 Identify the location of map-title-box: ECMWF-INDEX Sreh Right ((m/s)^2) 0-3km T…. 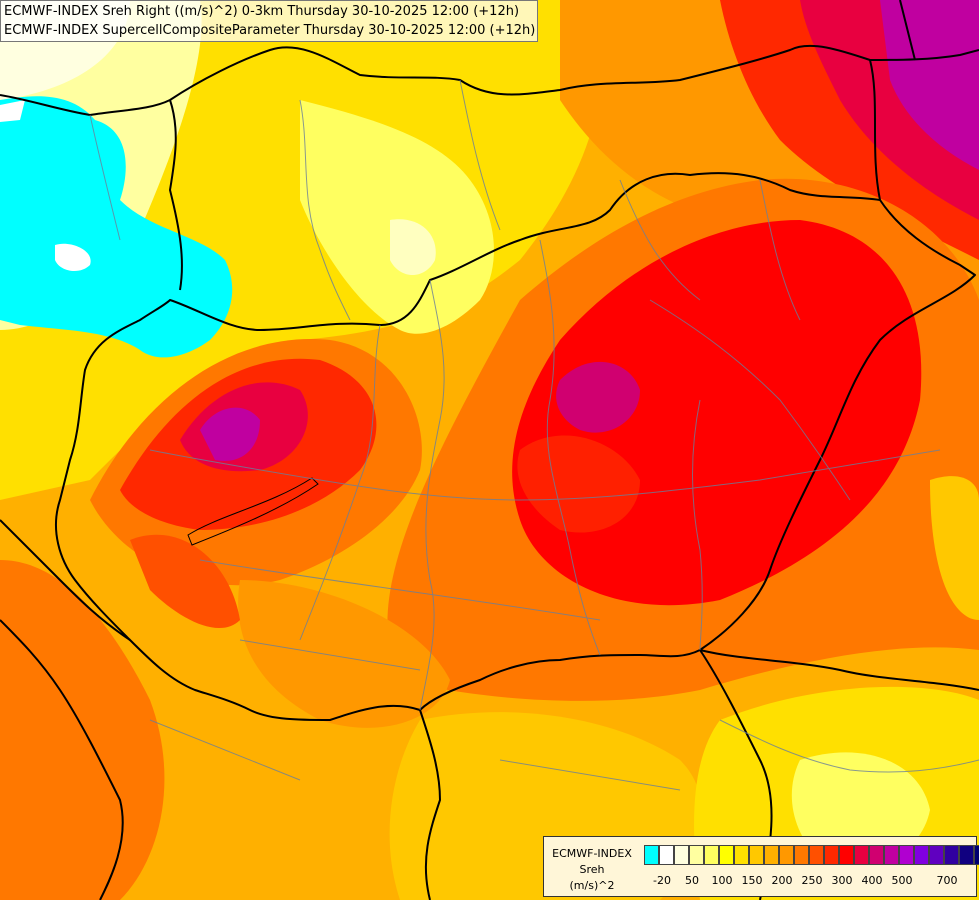
(269, 21).